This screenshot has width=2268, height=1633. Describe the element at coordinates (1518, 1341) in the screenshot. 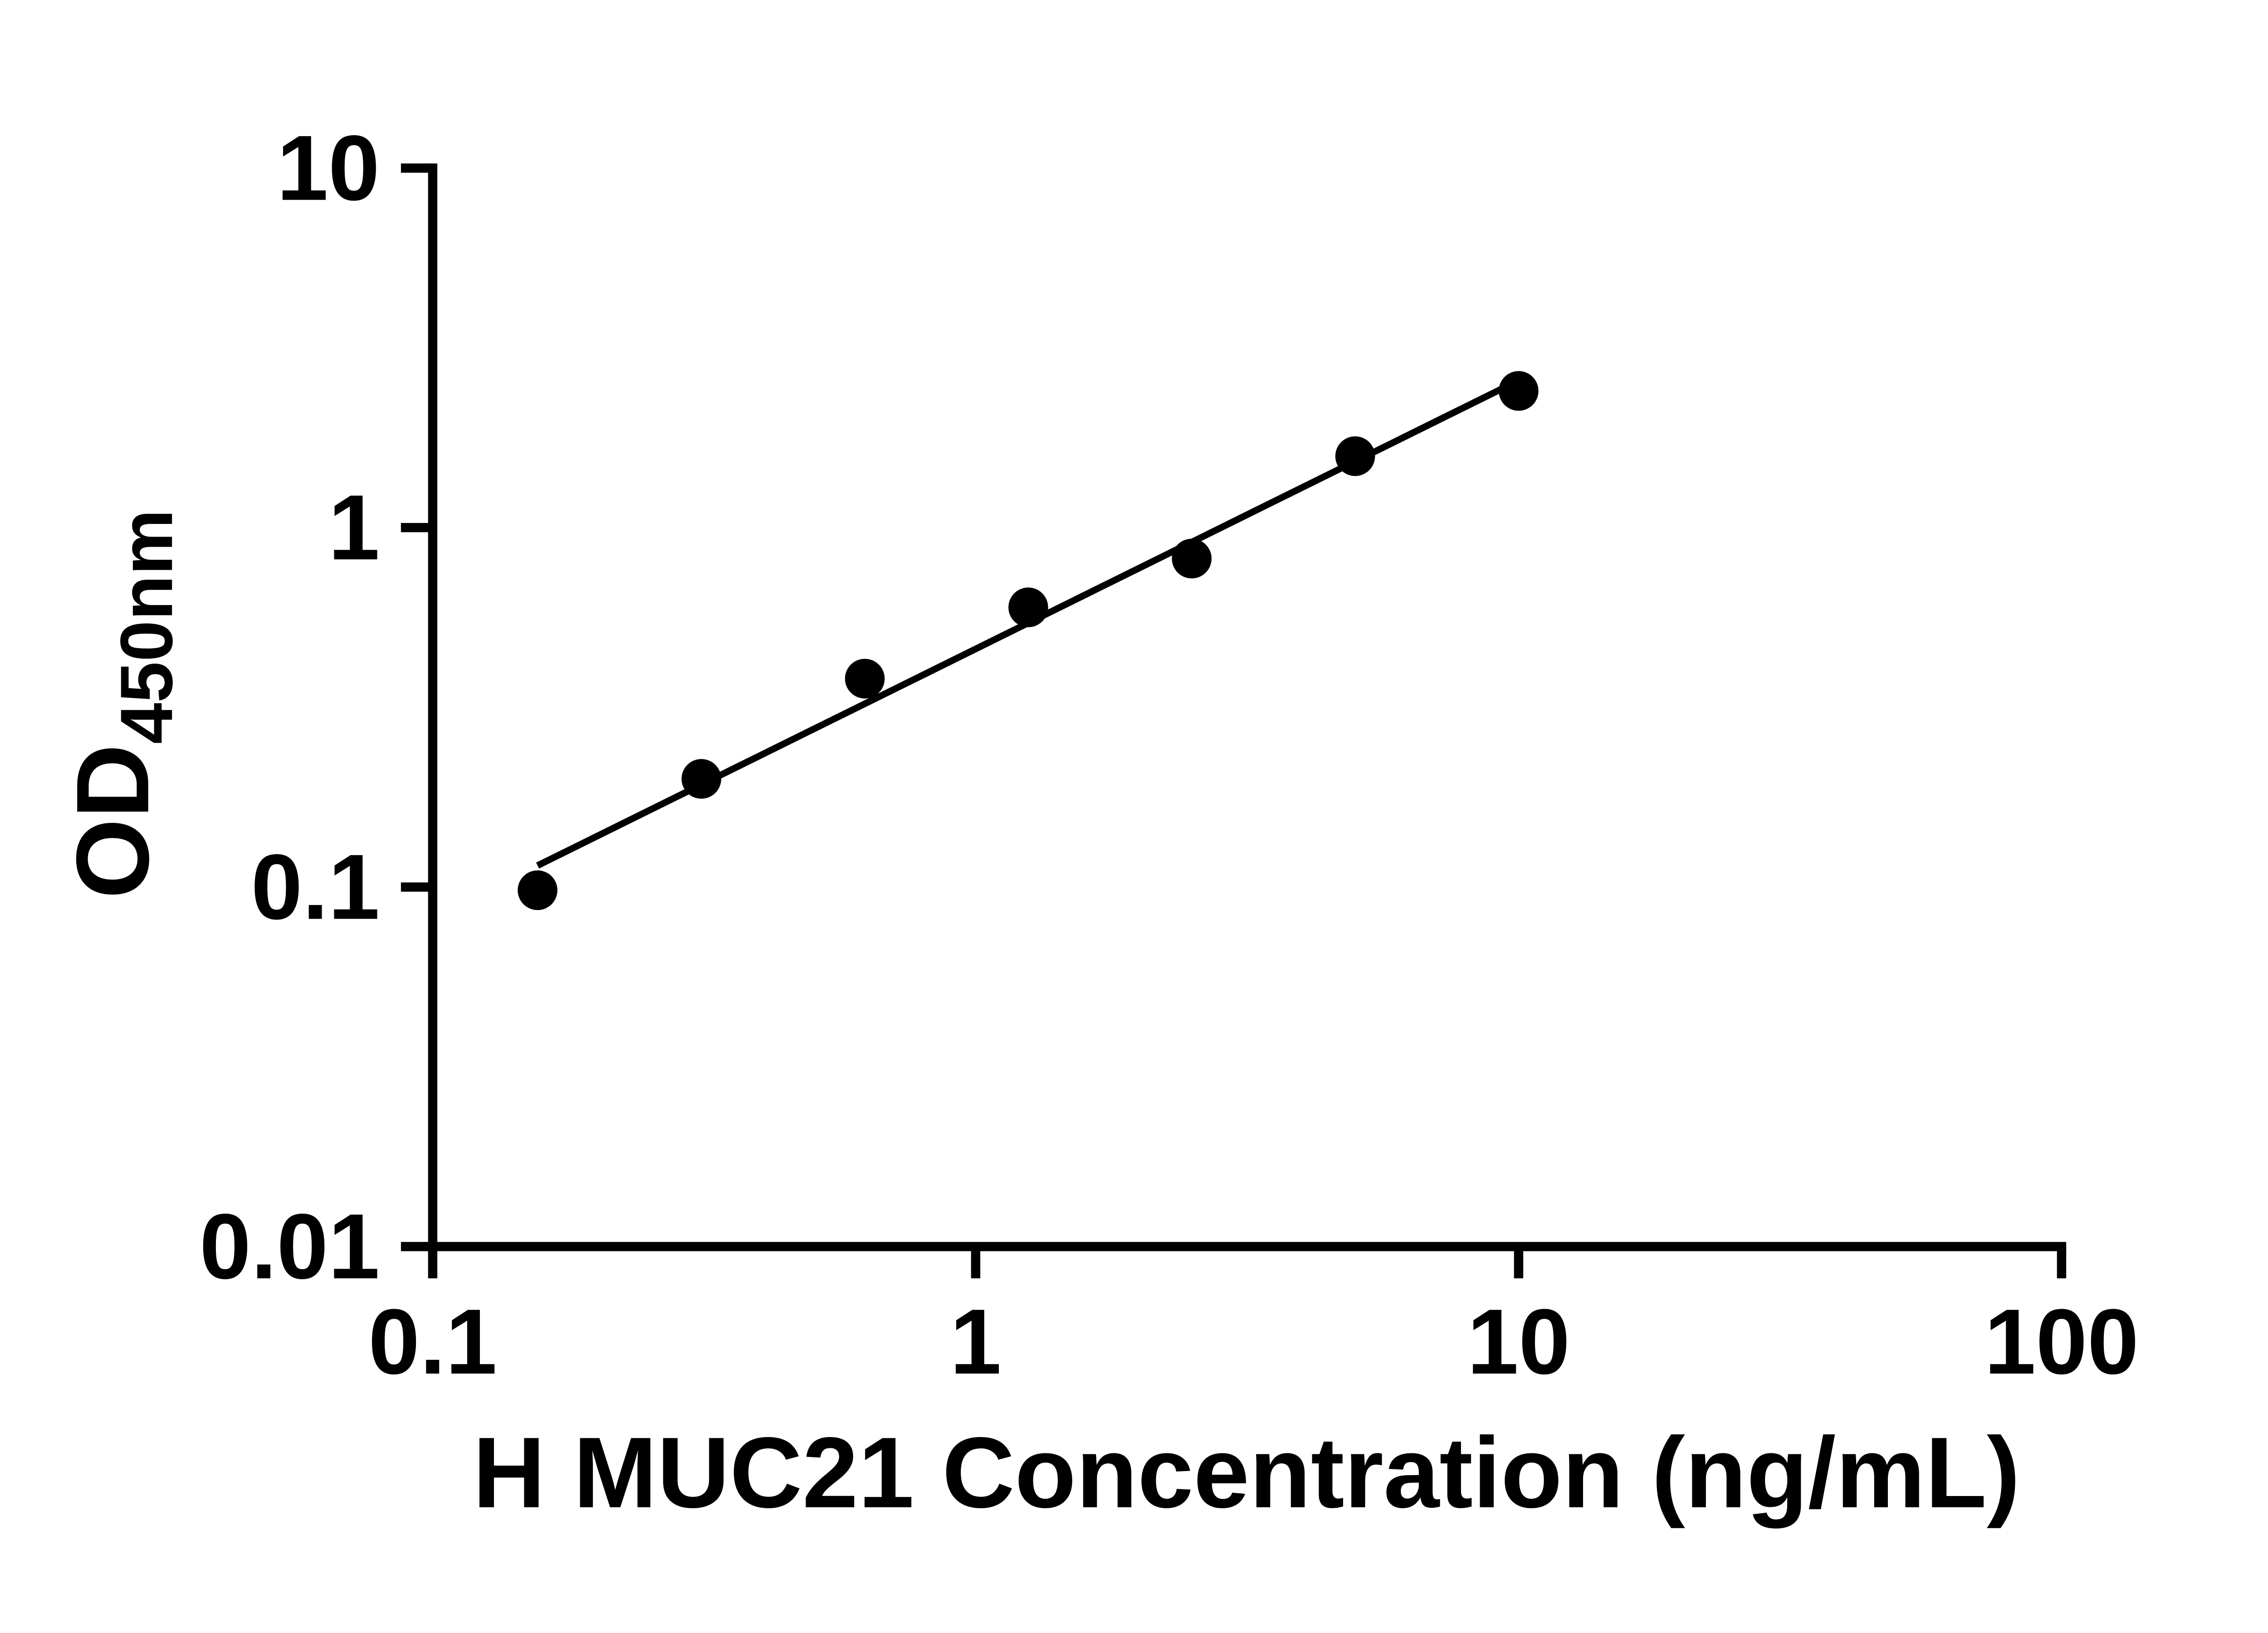

I see `x-tick-label: 10` at that location.